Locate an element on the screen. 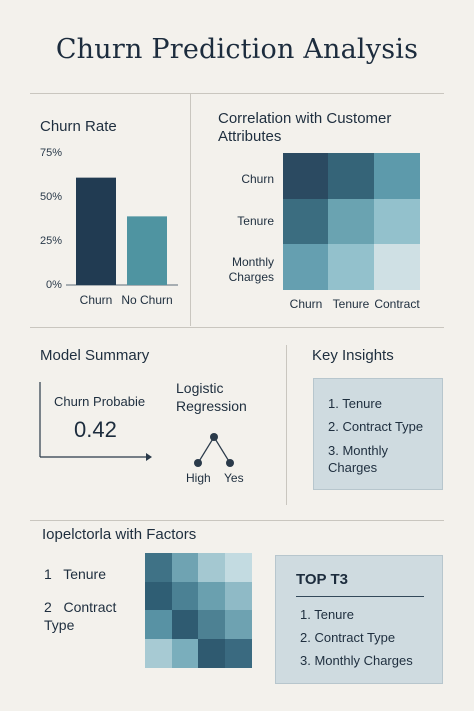  corr-col-tenure: Tenure is located at coordinates (351, 304).